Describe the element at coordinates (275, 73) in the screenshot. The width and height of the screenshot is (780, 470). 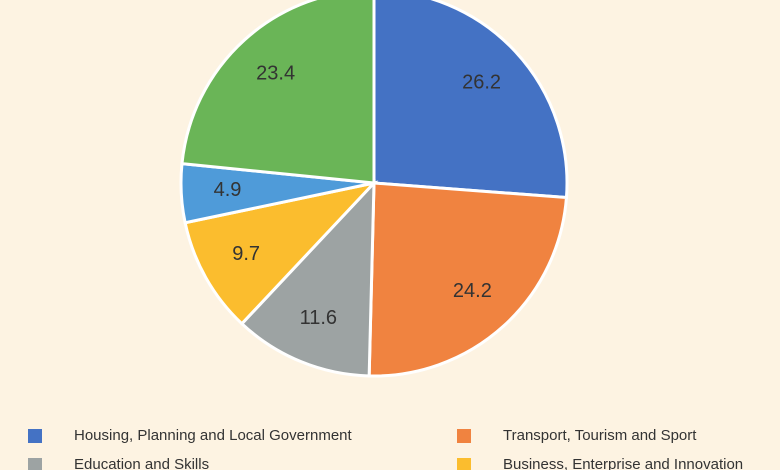
I see `value-label: 23.4` at that location.